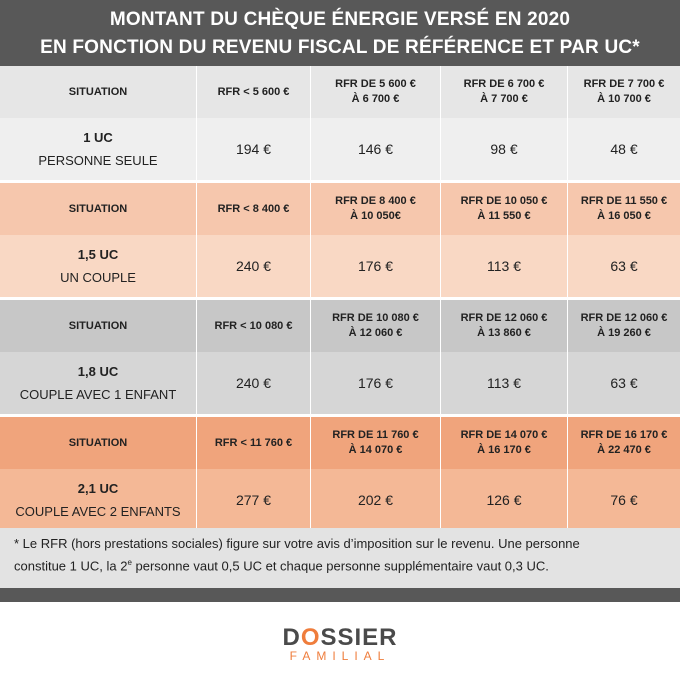  Describe the element at coordinates (503, 209) in the screenshot. I see `header-cell-bracket-3: RFR DE 10 050 € À 11 550 €` at that location.